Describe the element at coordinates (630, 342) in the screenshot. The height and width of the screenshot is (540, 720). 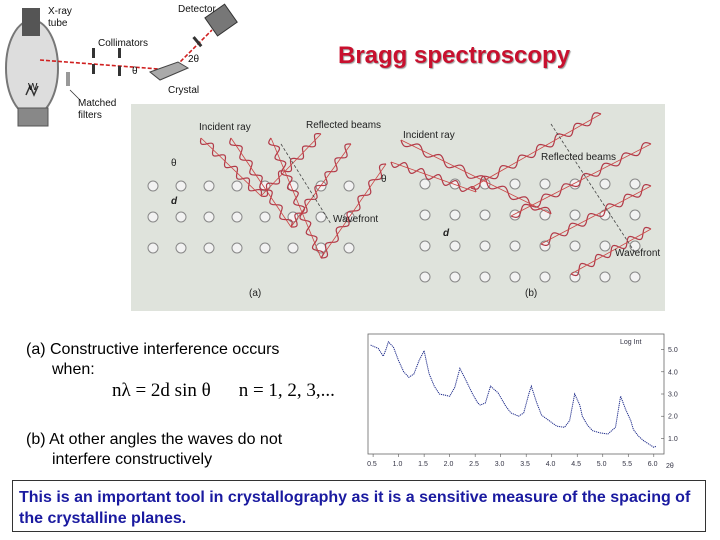
I see `y-axis-label: Log Int` at that location.